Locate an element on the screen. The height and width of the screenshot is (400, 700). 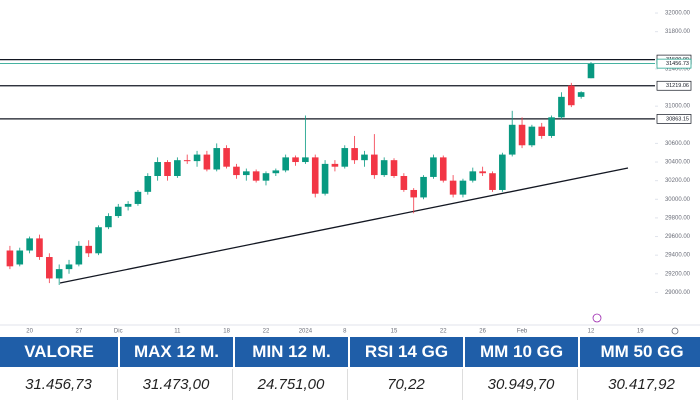
y-tick-label: 30200.00 is located at coordinates (678, 181).